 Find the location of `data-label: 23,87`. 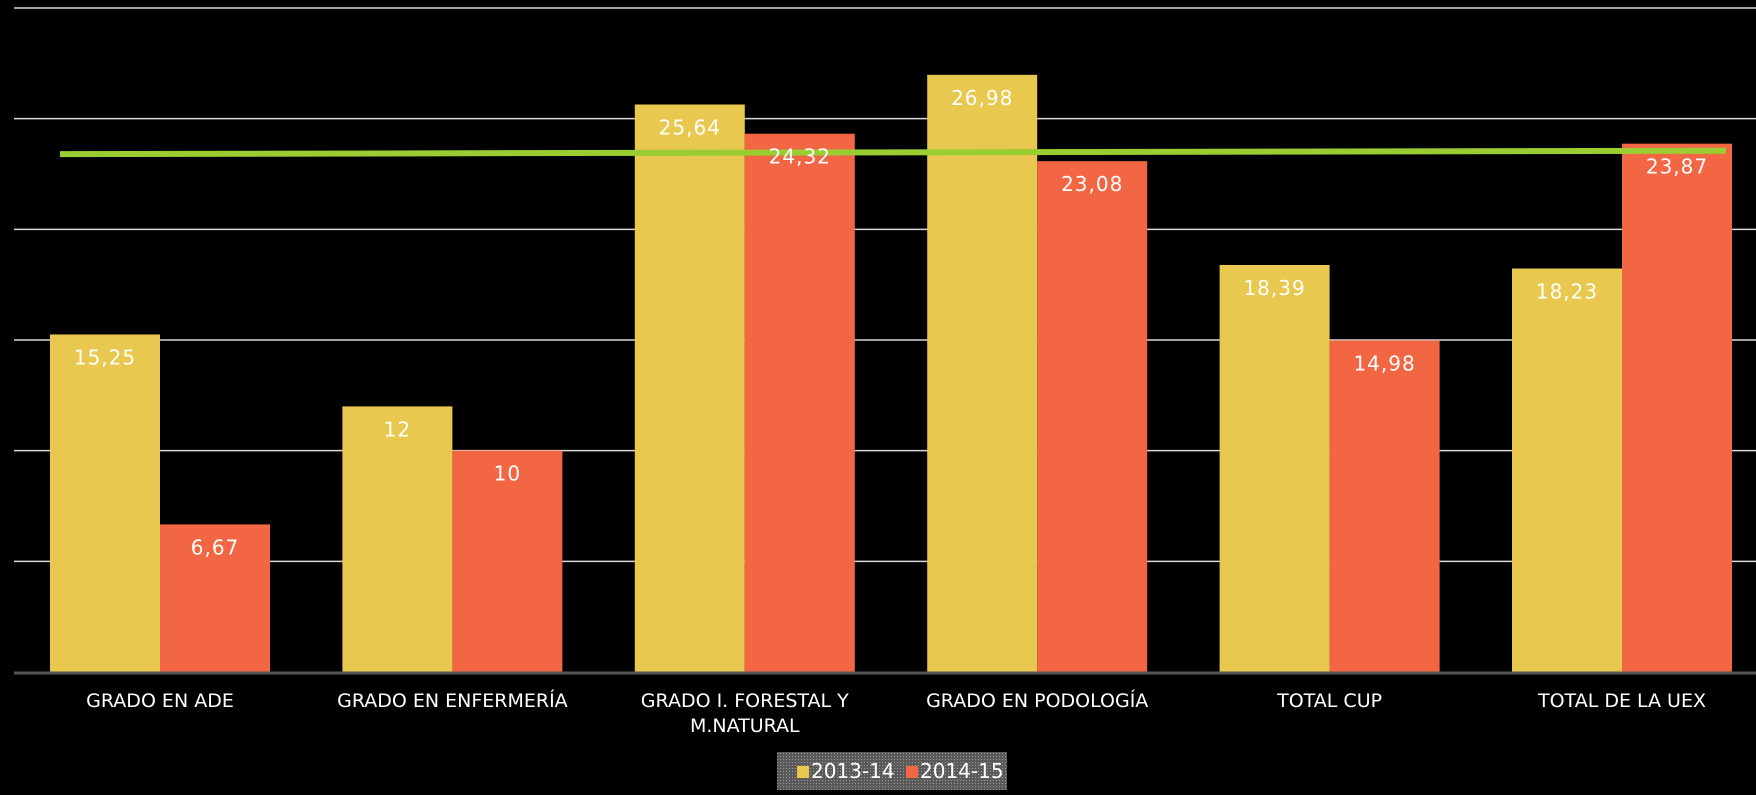

data-label: 23,87 is located at coordinates (1677, 167).